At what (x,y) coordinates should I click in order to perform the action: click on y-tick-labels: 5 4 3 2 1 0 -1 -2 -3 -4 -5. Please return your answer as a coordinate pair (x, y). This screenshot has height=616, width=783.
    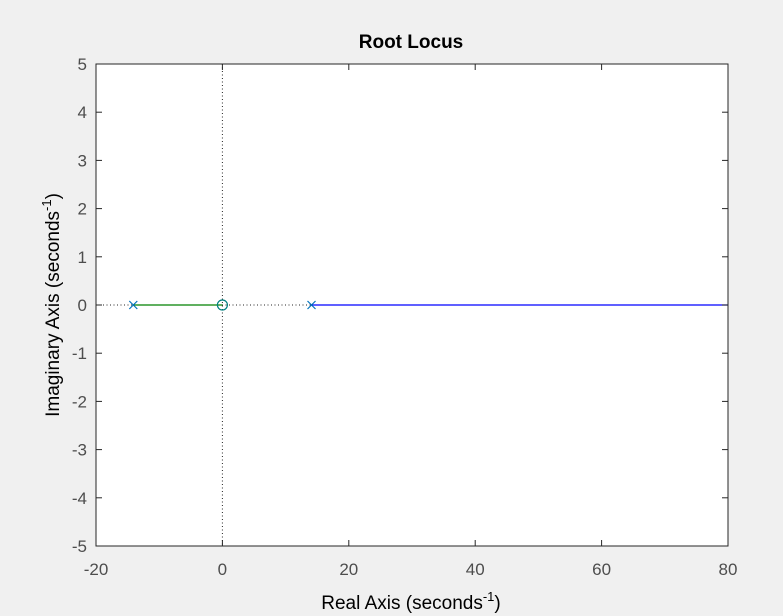
    Looking at the image, I should click on (79, 305).